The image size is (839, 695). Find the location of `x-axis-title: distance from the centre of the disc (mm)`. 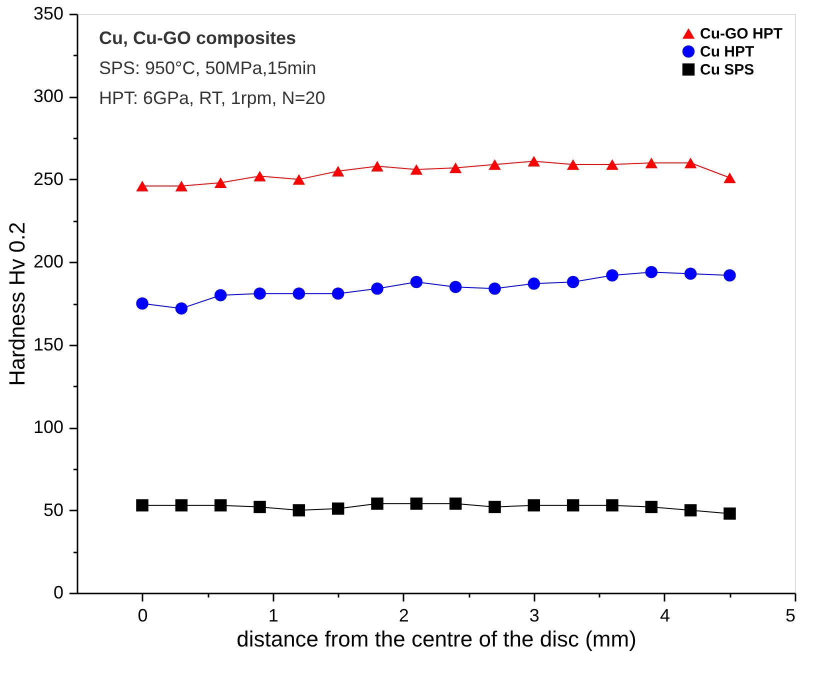

x-axis-title: distance from the centre of the disc (mm) is located at coordinates (436, 639).